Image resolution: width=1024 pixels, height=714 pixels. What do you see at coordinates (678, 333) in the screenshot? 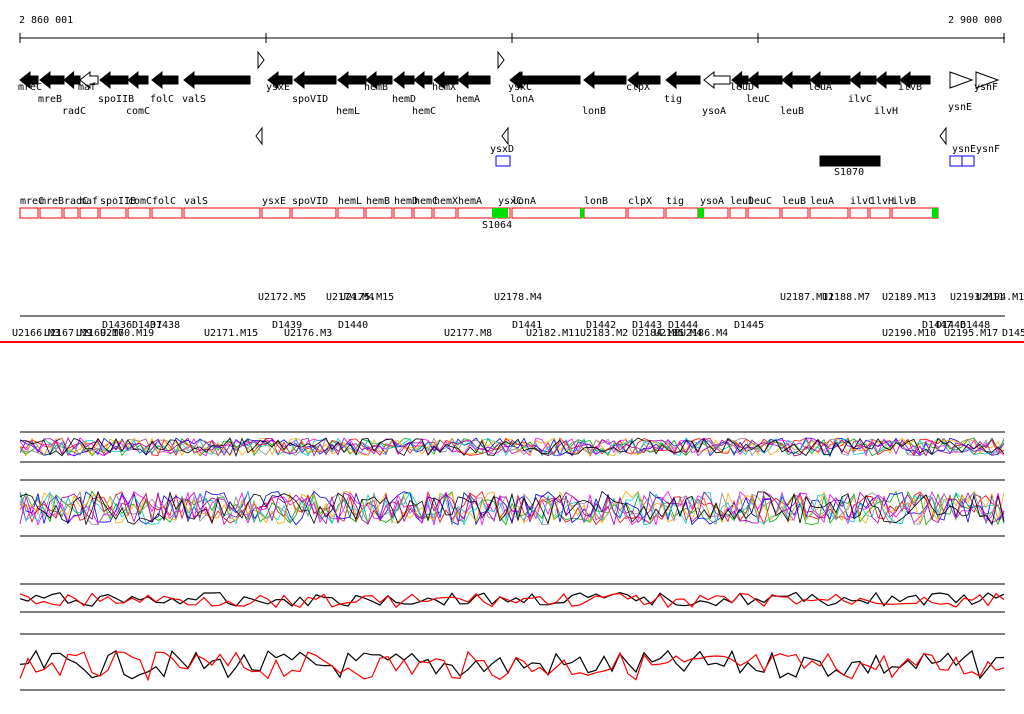
I see `segment-label: U2185.M4` at bounding box center [678, 333].